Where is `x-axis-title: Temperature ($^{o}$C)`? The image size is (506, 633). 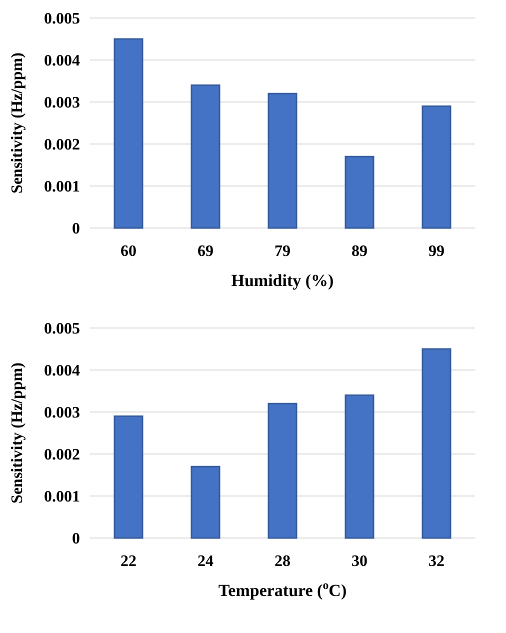
x-axis-title: Temperature ($^{o}$C) is located at coordinates (282, 589).